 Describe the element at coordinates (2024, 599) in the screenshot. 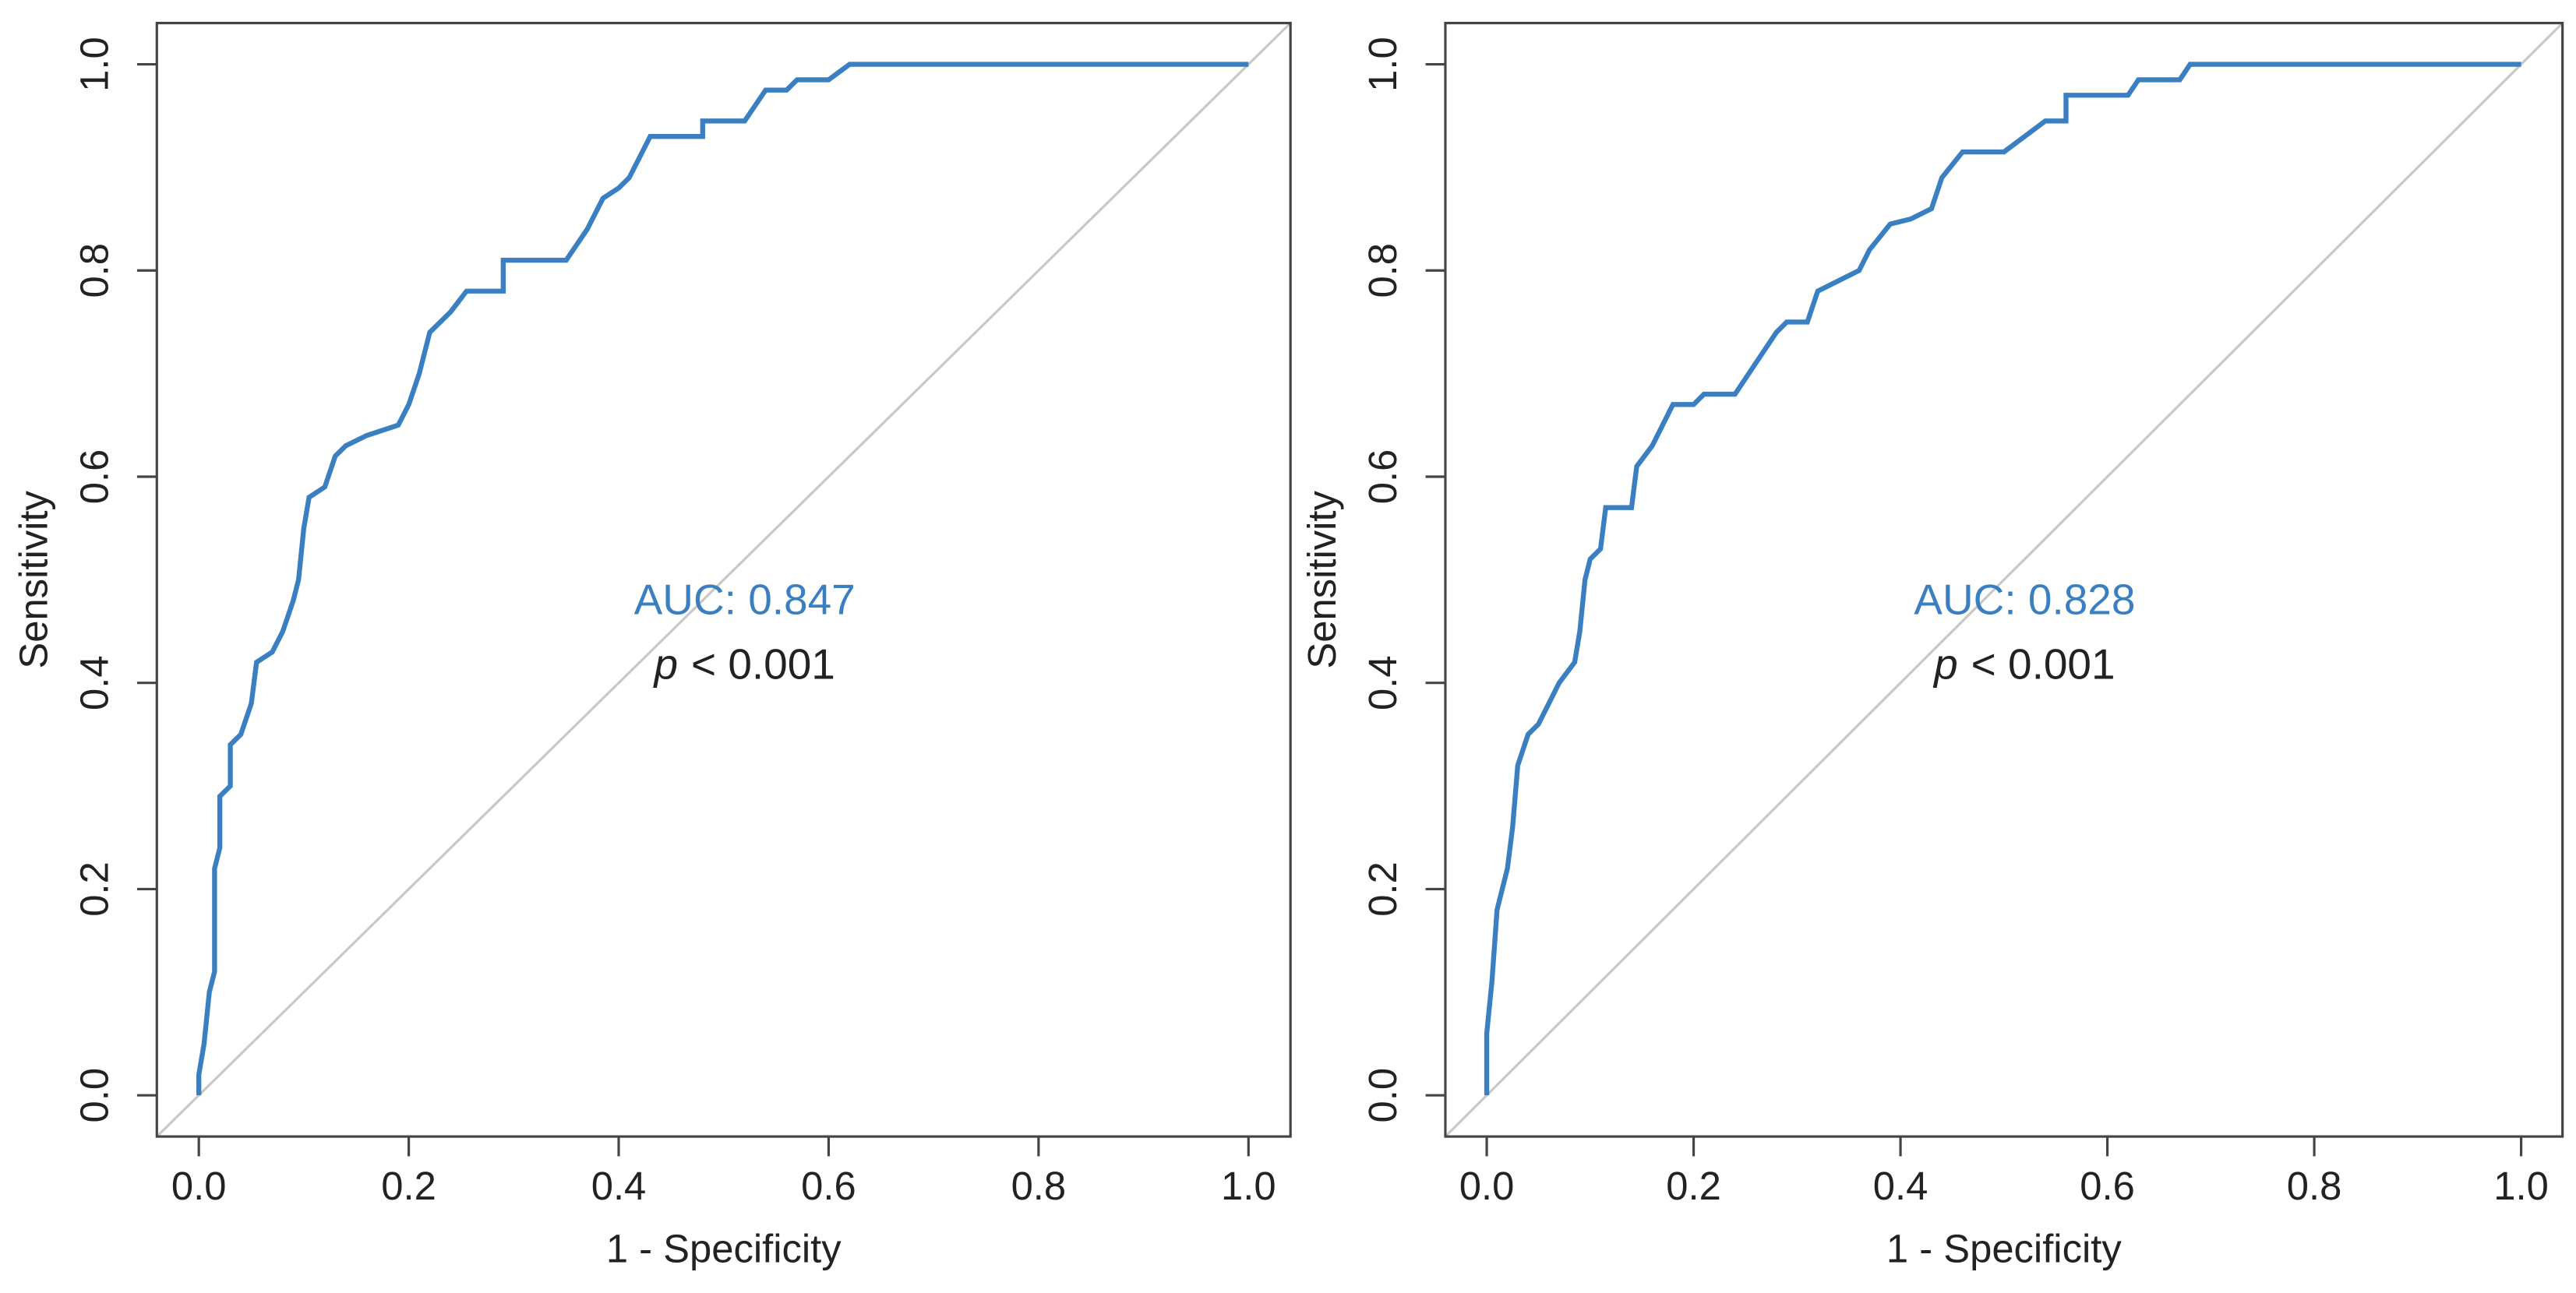

I see `auc-label: AUC: 0.828` at that location.